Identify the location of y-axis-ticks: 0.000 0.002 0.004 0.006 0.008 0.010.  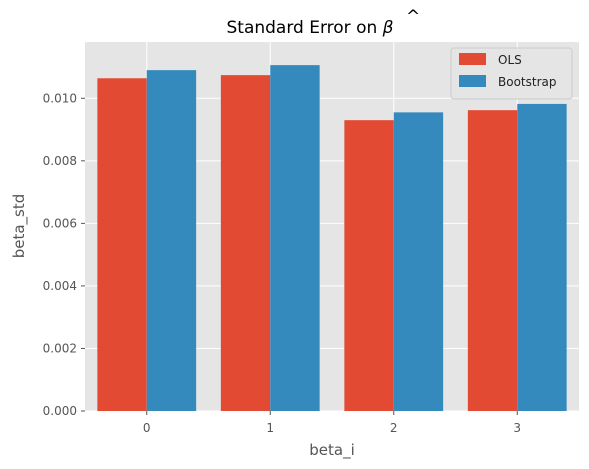
(64, 254).